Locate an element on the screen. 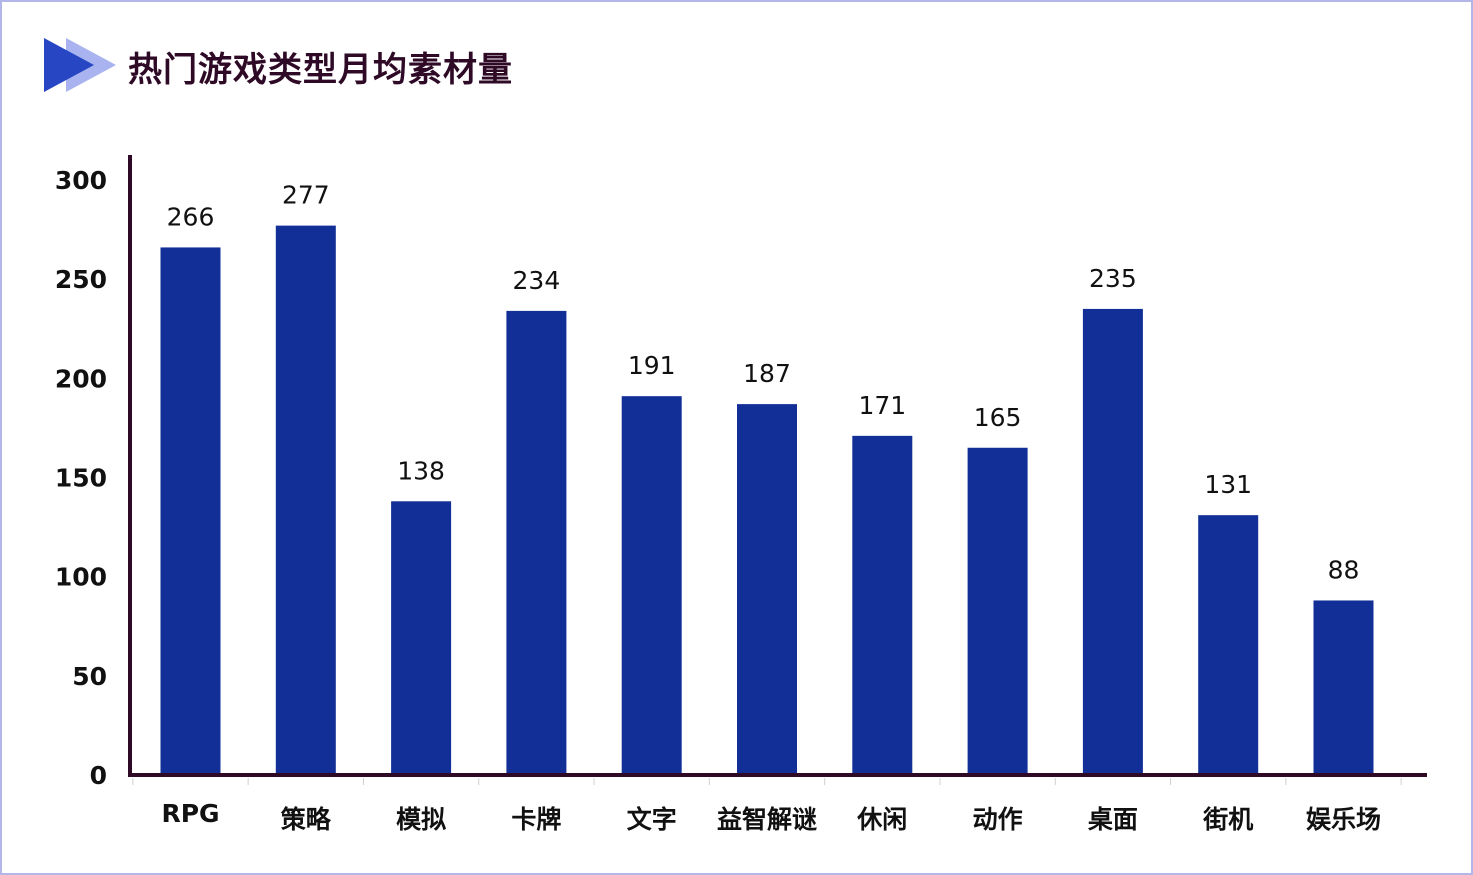 The image size is (1473, 875). y-tick-label: 50 is located at coordinates (89, 676).